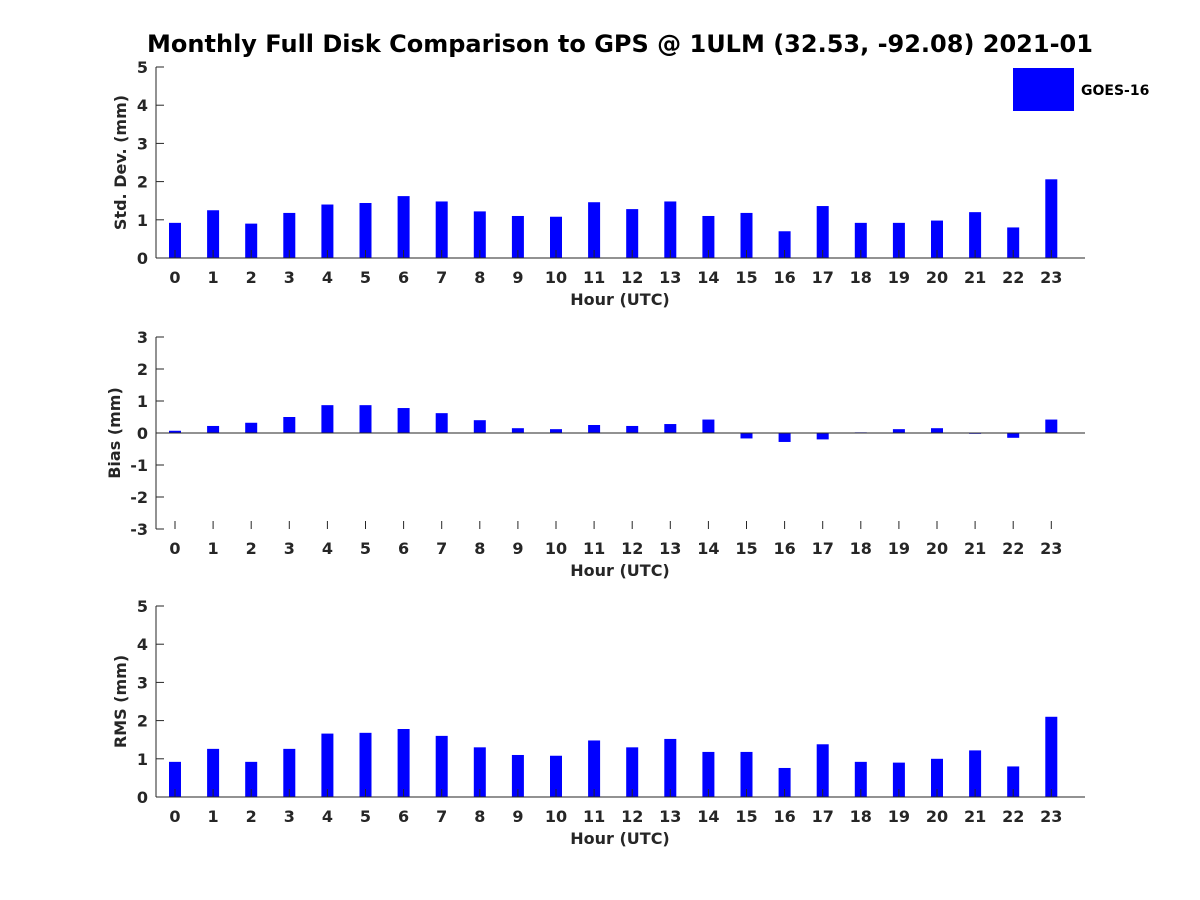 The height and width of the screenshot is (900, 1200). I want to click on x-tick-label: 22, so click(1013, 277).